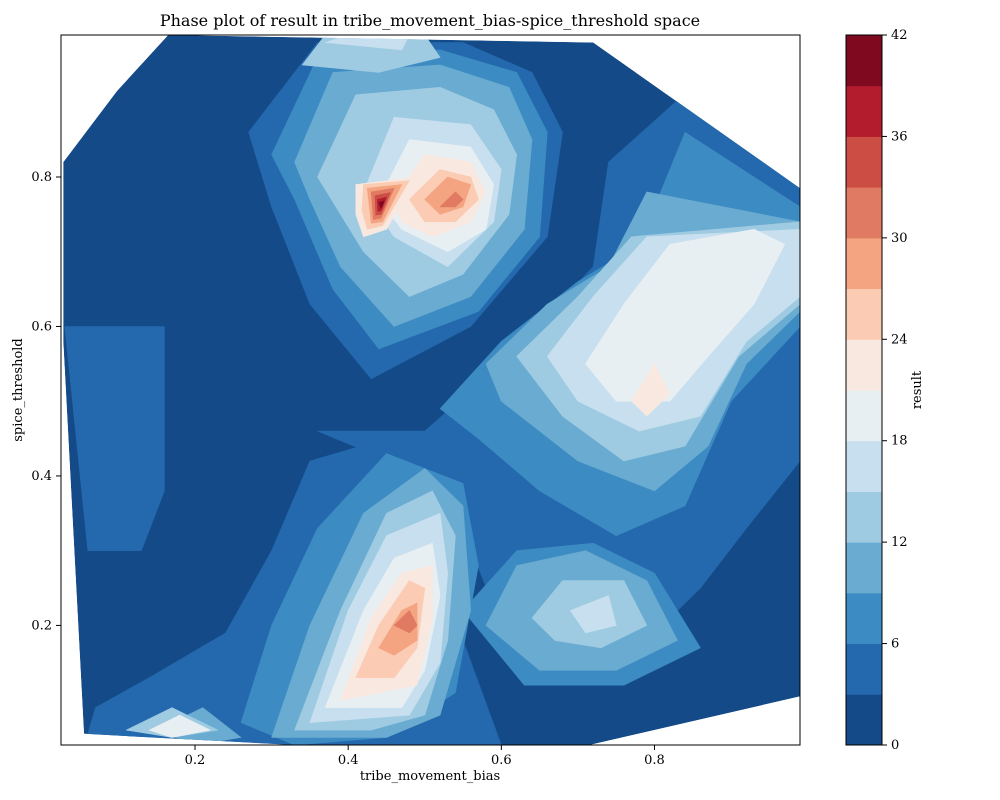 This screenshot has height=800, width=1000. I want to click on x-tick-label: 0.2, so click(195, 760).